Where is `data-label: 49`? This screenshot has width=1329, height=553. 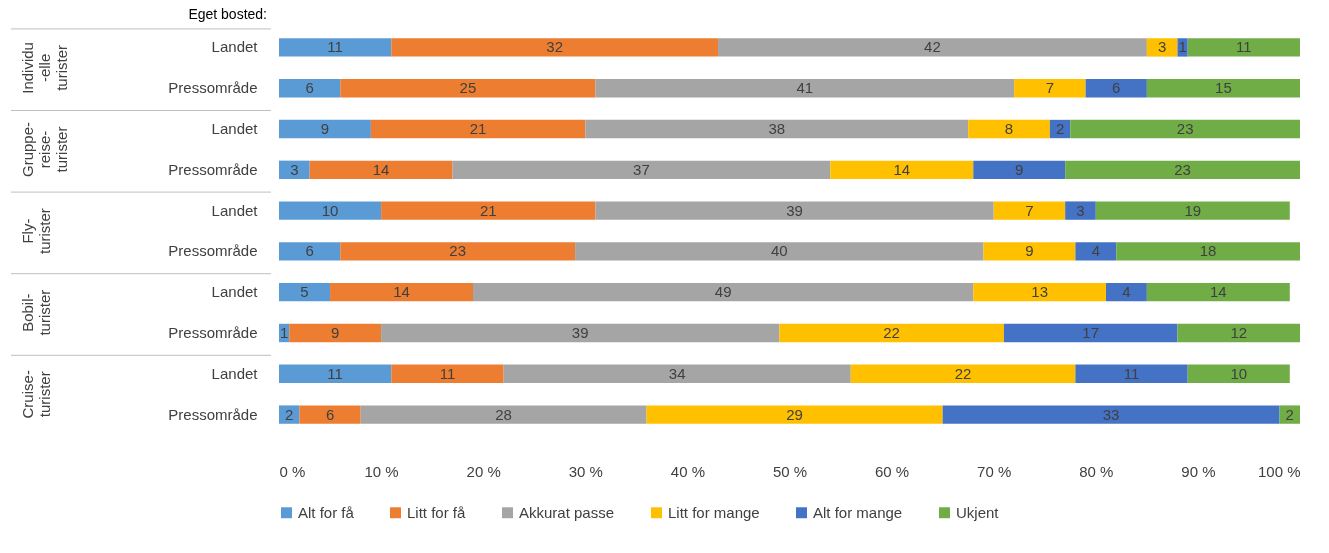 data-label: 49 is located at coordinates (723, 292).